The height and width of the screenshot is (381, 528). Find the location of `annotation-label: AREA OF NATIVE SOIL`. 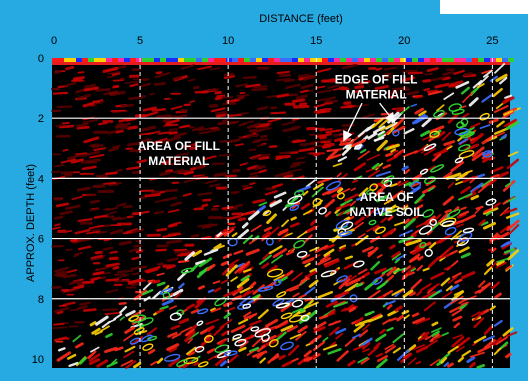

annotation-label: AREA OF NATIVE SOIL is located at coordinates (386, 204).